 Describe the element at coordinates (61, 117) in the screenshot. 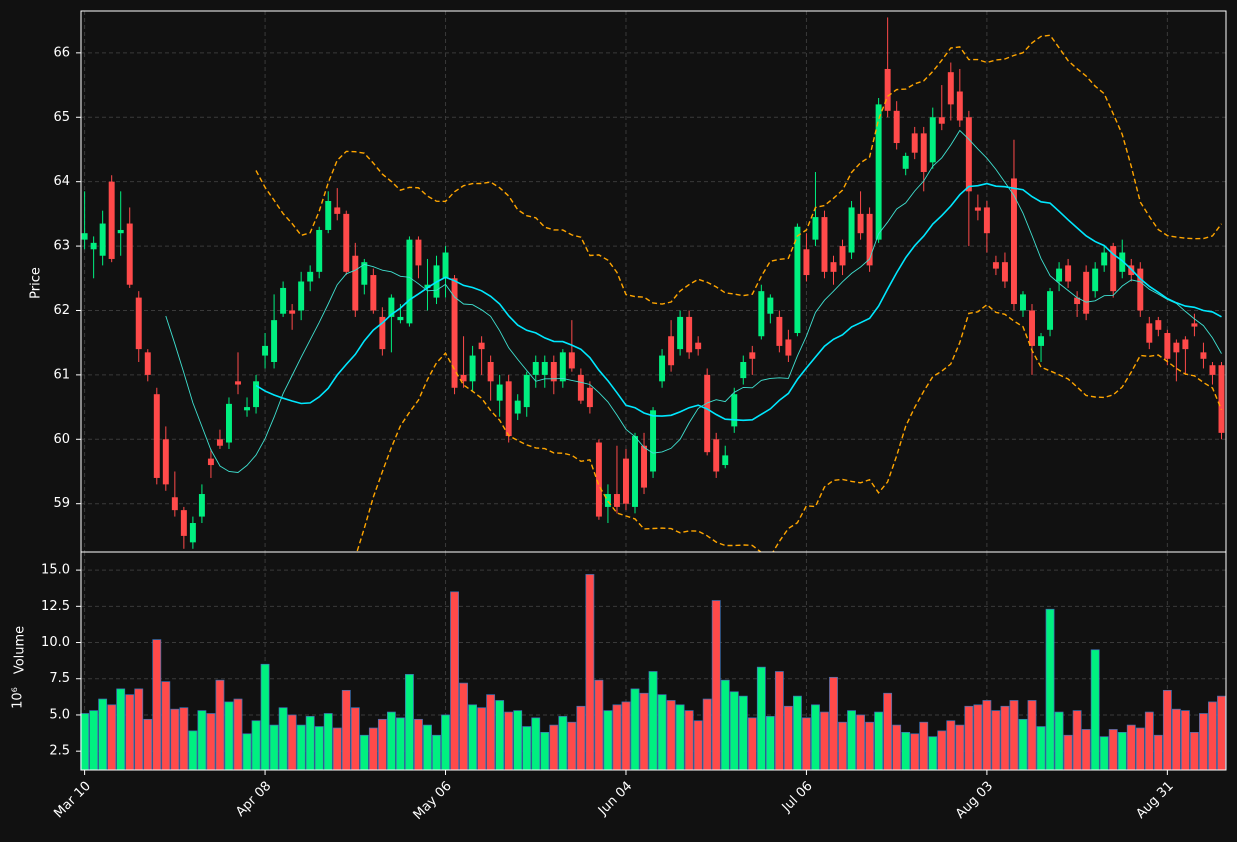

I see `y-tick-label: 65` at that location.